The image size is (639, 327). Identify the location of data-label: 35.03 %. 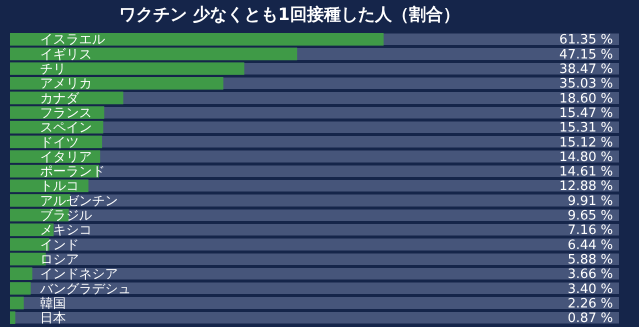
(586, 84).